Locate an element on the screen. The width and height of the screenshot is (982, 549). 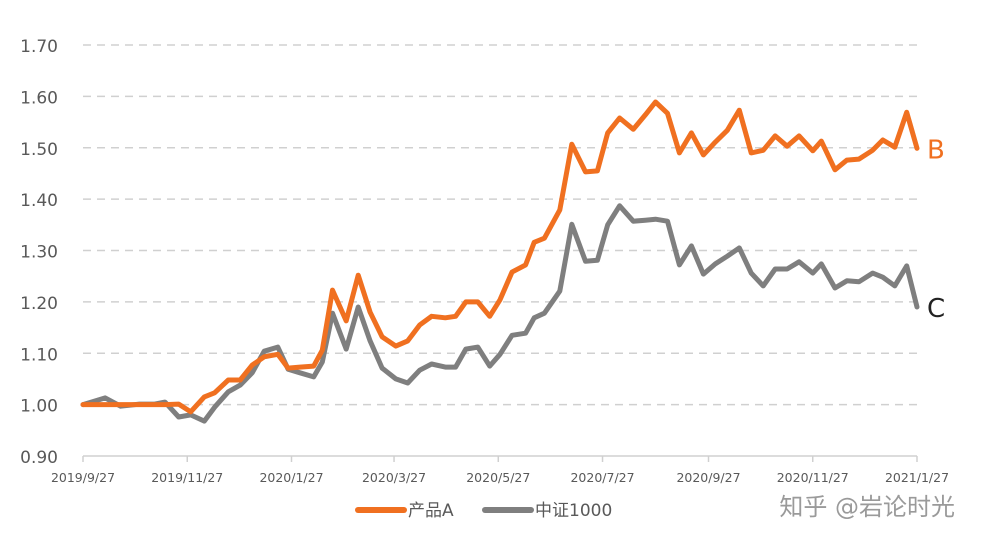
y-tick-label: 1.50 is located at coordinates (39, 150).